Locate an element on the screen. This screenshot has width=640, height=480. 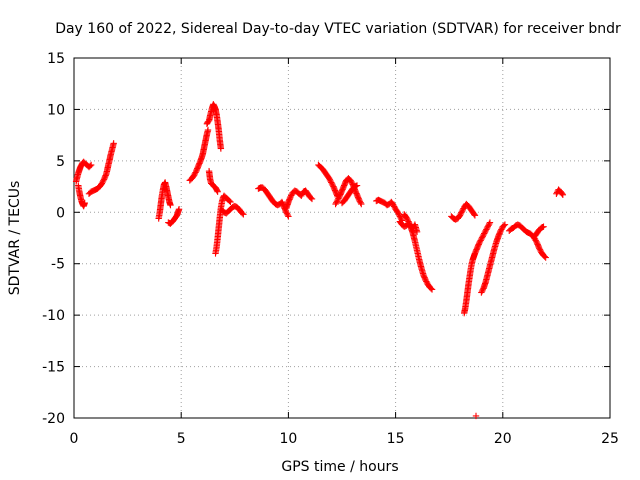
y-tick-label: -20 is located at coordinates (53, 419).